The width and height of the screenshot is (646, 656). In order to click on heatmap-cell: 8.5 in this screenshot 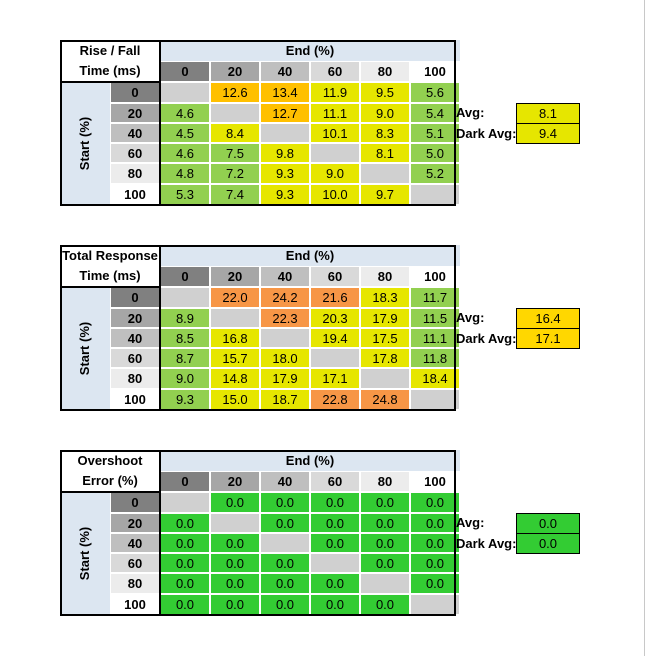, I will do `click(185, 338)`.